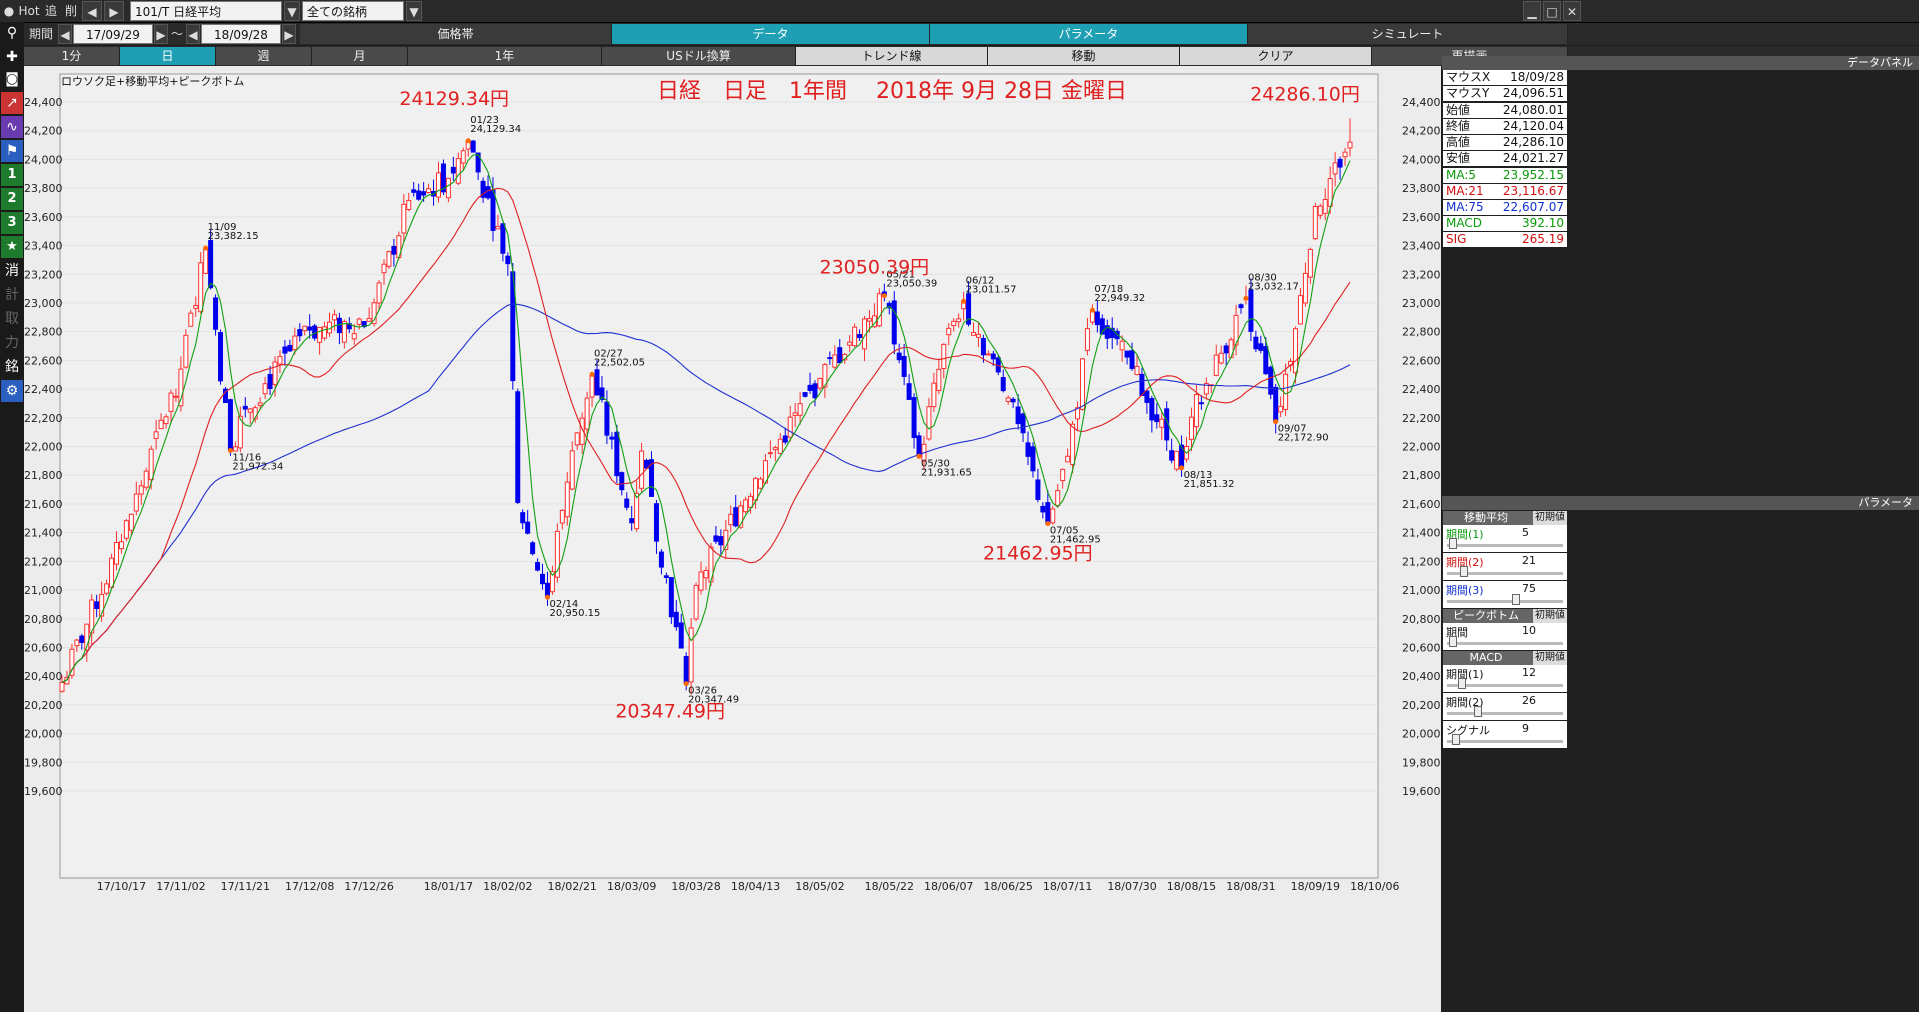  Describe the element at coordinates (193, 34) in the screenshot. I see `to-prev-icon: ◀` at that location.